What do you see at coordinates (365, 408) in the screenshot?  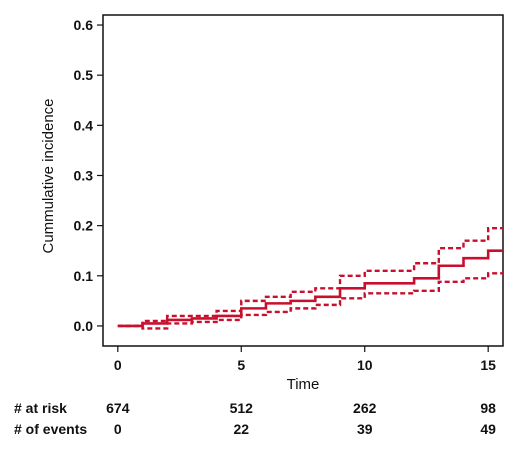 I see `risk-cell: 262` at bounding box center [365, 408].